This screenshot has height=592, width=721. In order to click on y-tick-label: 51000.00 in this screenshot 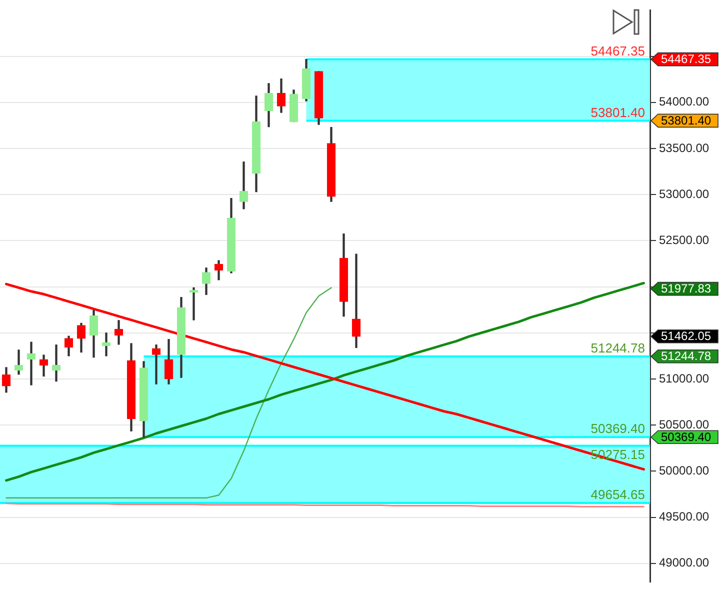, I will do `click(684, 378)`.